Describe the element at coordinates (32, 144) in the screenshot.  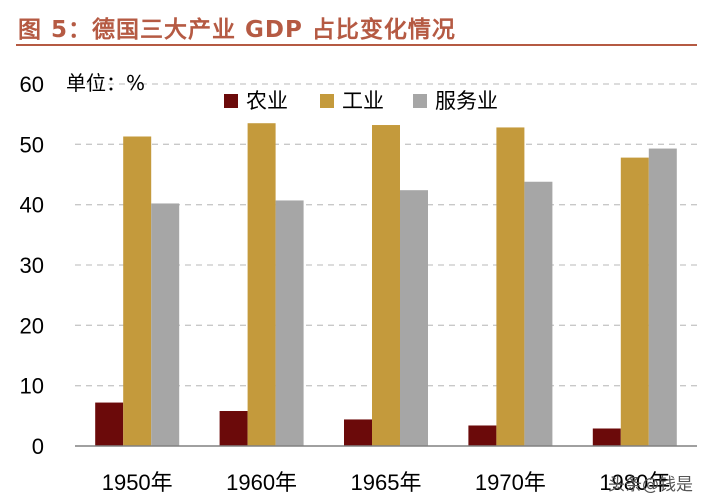
I see `y-tick-label: 50` at that location.